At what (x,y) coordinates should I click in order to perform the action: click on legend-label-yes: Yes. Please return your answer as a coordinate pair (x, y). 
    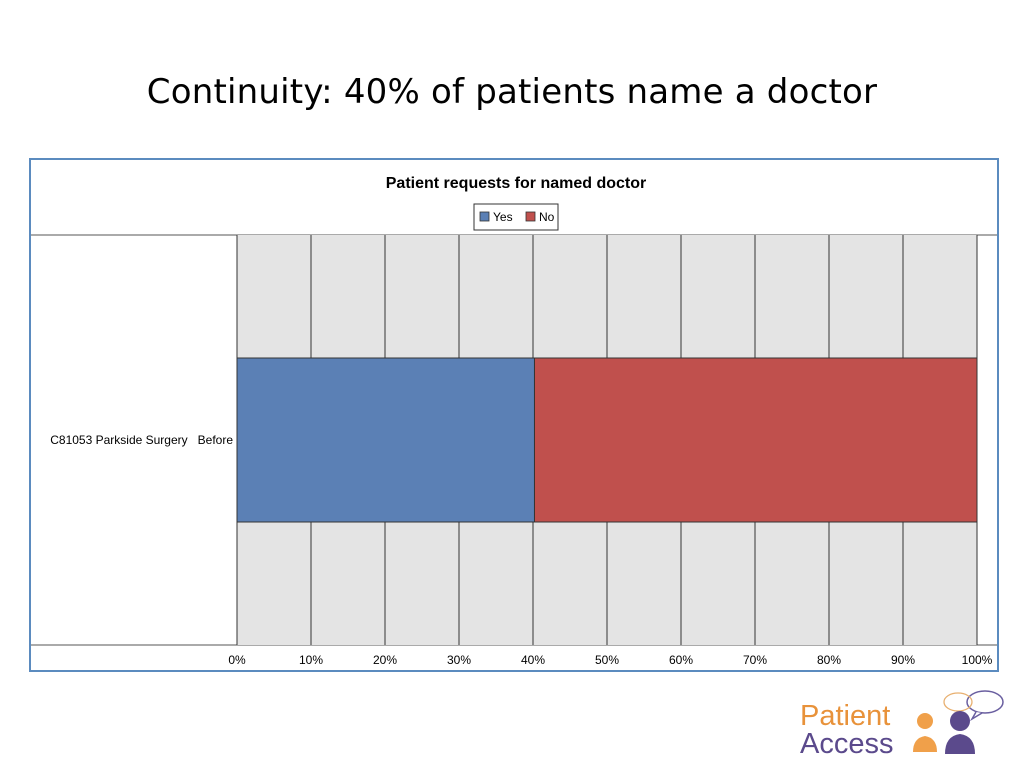
    Looking at the image, I should click on (503, 217).